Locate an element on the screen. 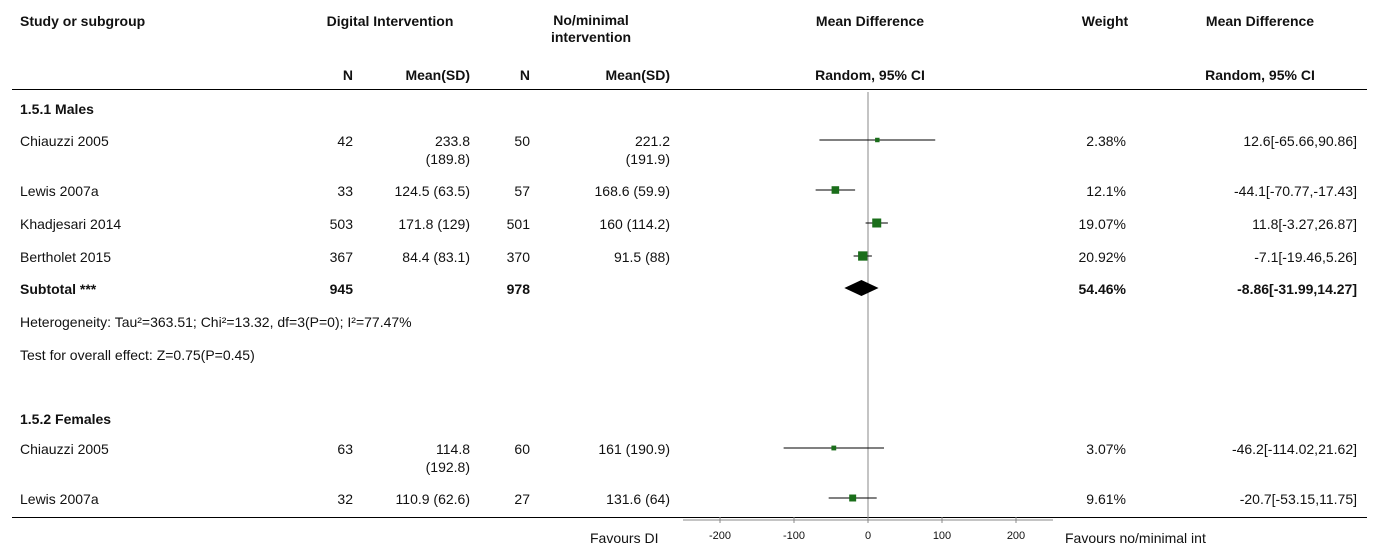  row-n1: 503 is located at coordinates (341, 224).